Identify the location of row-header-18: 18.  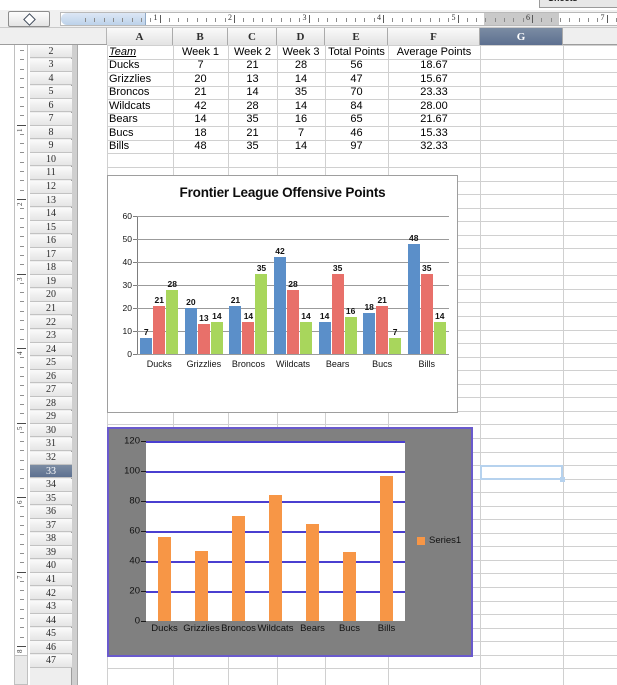
(51, 268).